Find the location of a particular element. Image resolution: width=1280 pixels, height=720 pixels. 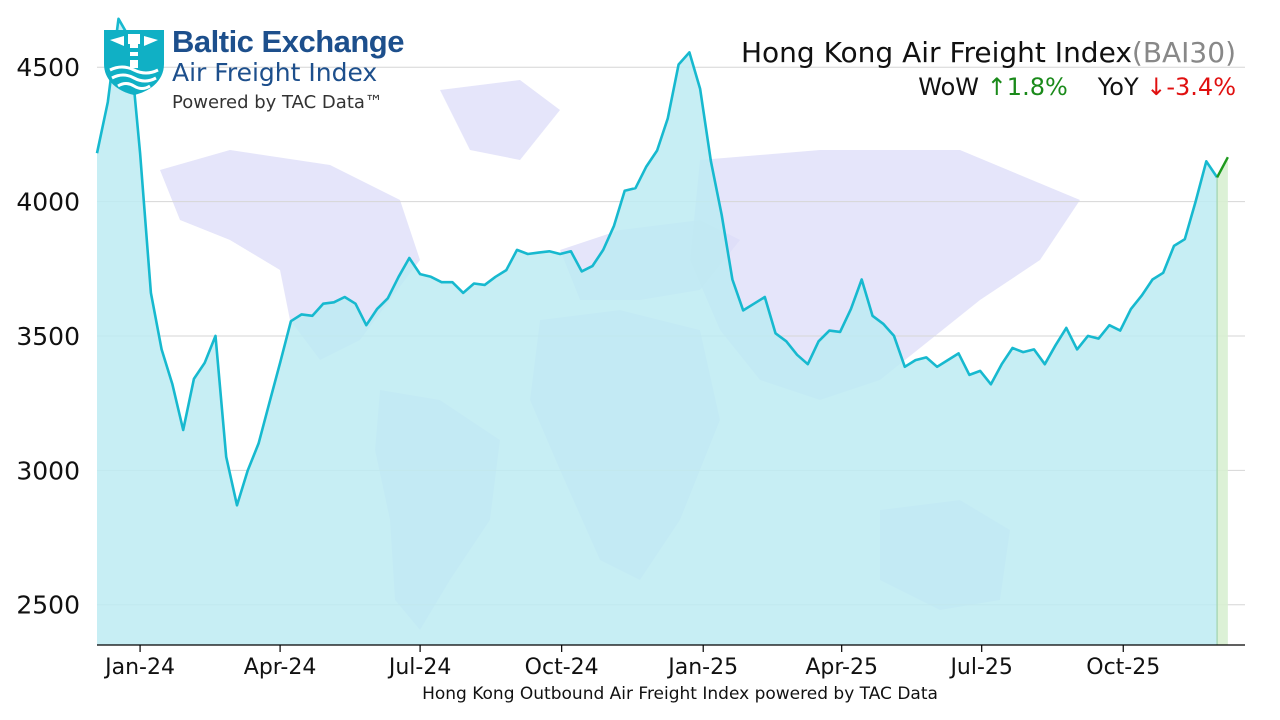

x-tick-label-Oct-24: Oct-24 is located at coordinates (562, 667).